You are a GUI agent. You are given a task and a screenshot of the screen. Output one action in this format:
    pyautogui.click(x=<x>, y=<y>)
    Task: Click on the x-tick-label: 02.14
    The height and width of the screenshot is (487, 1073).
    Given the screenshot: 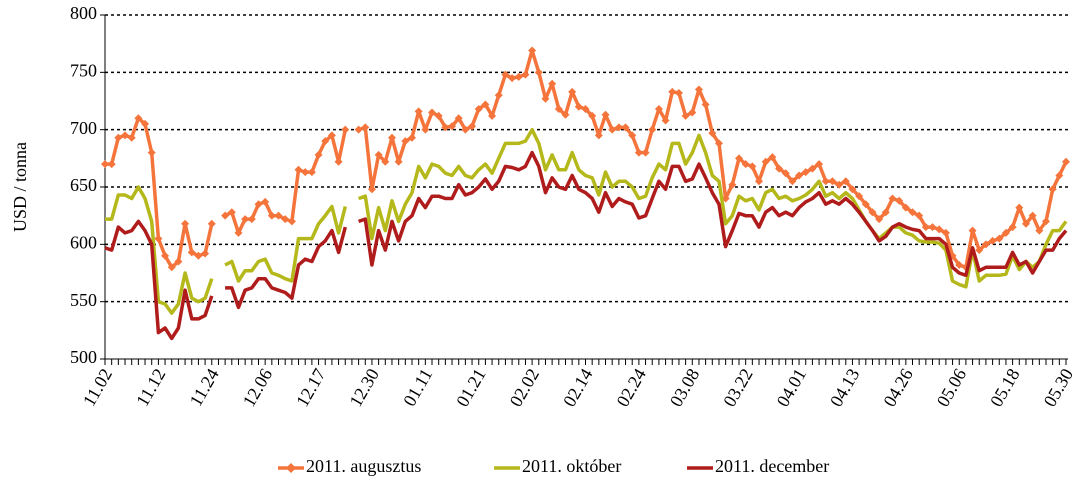 What is the action you would take?
    pyautogui.click(x=578, y=387)
    